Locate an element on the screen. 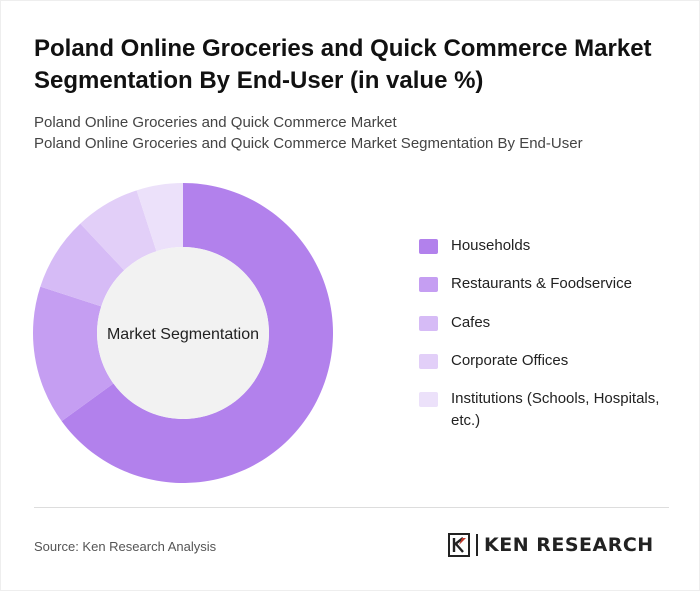 The width and height of the screenshot is (700, 591). donut-slice-restaurants-foodservice is located at coordinates (73, 354).